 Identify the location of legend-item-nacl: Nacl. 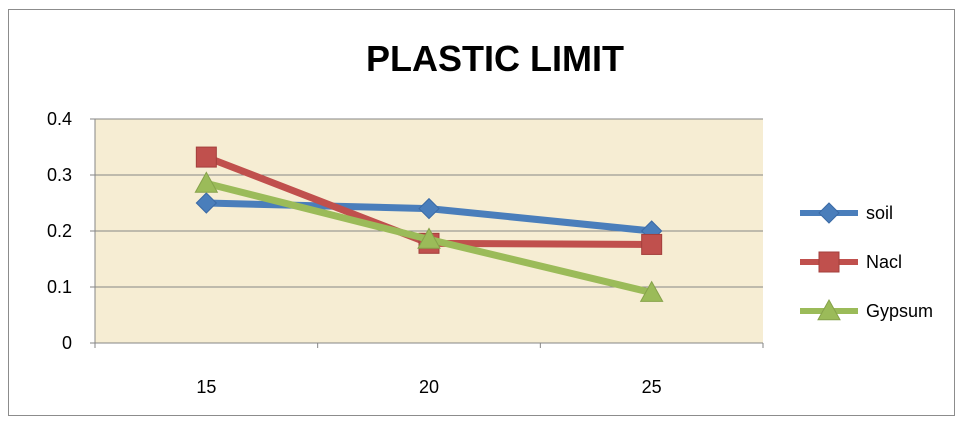
(851, 262).